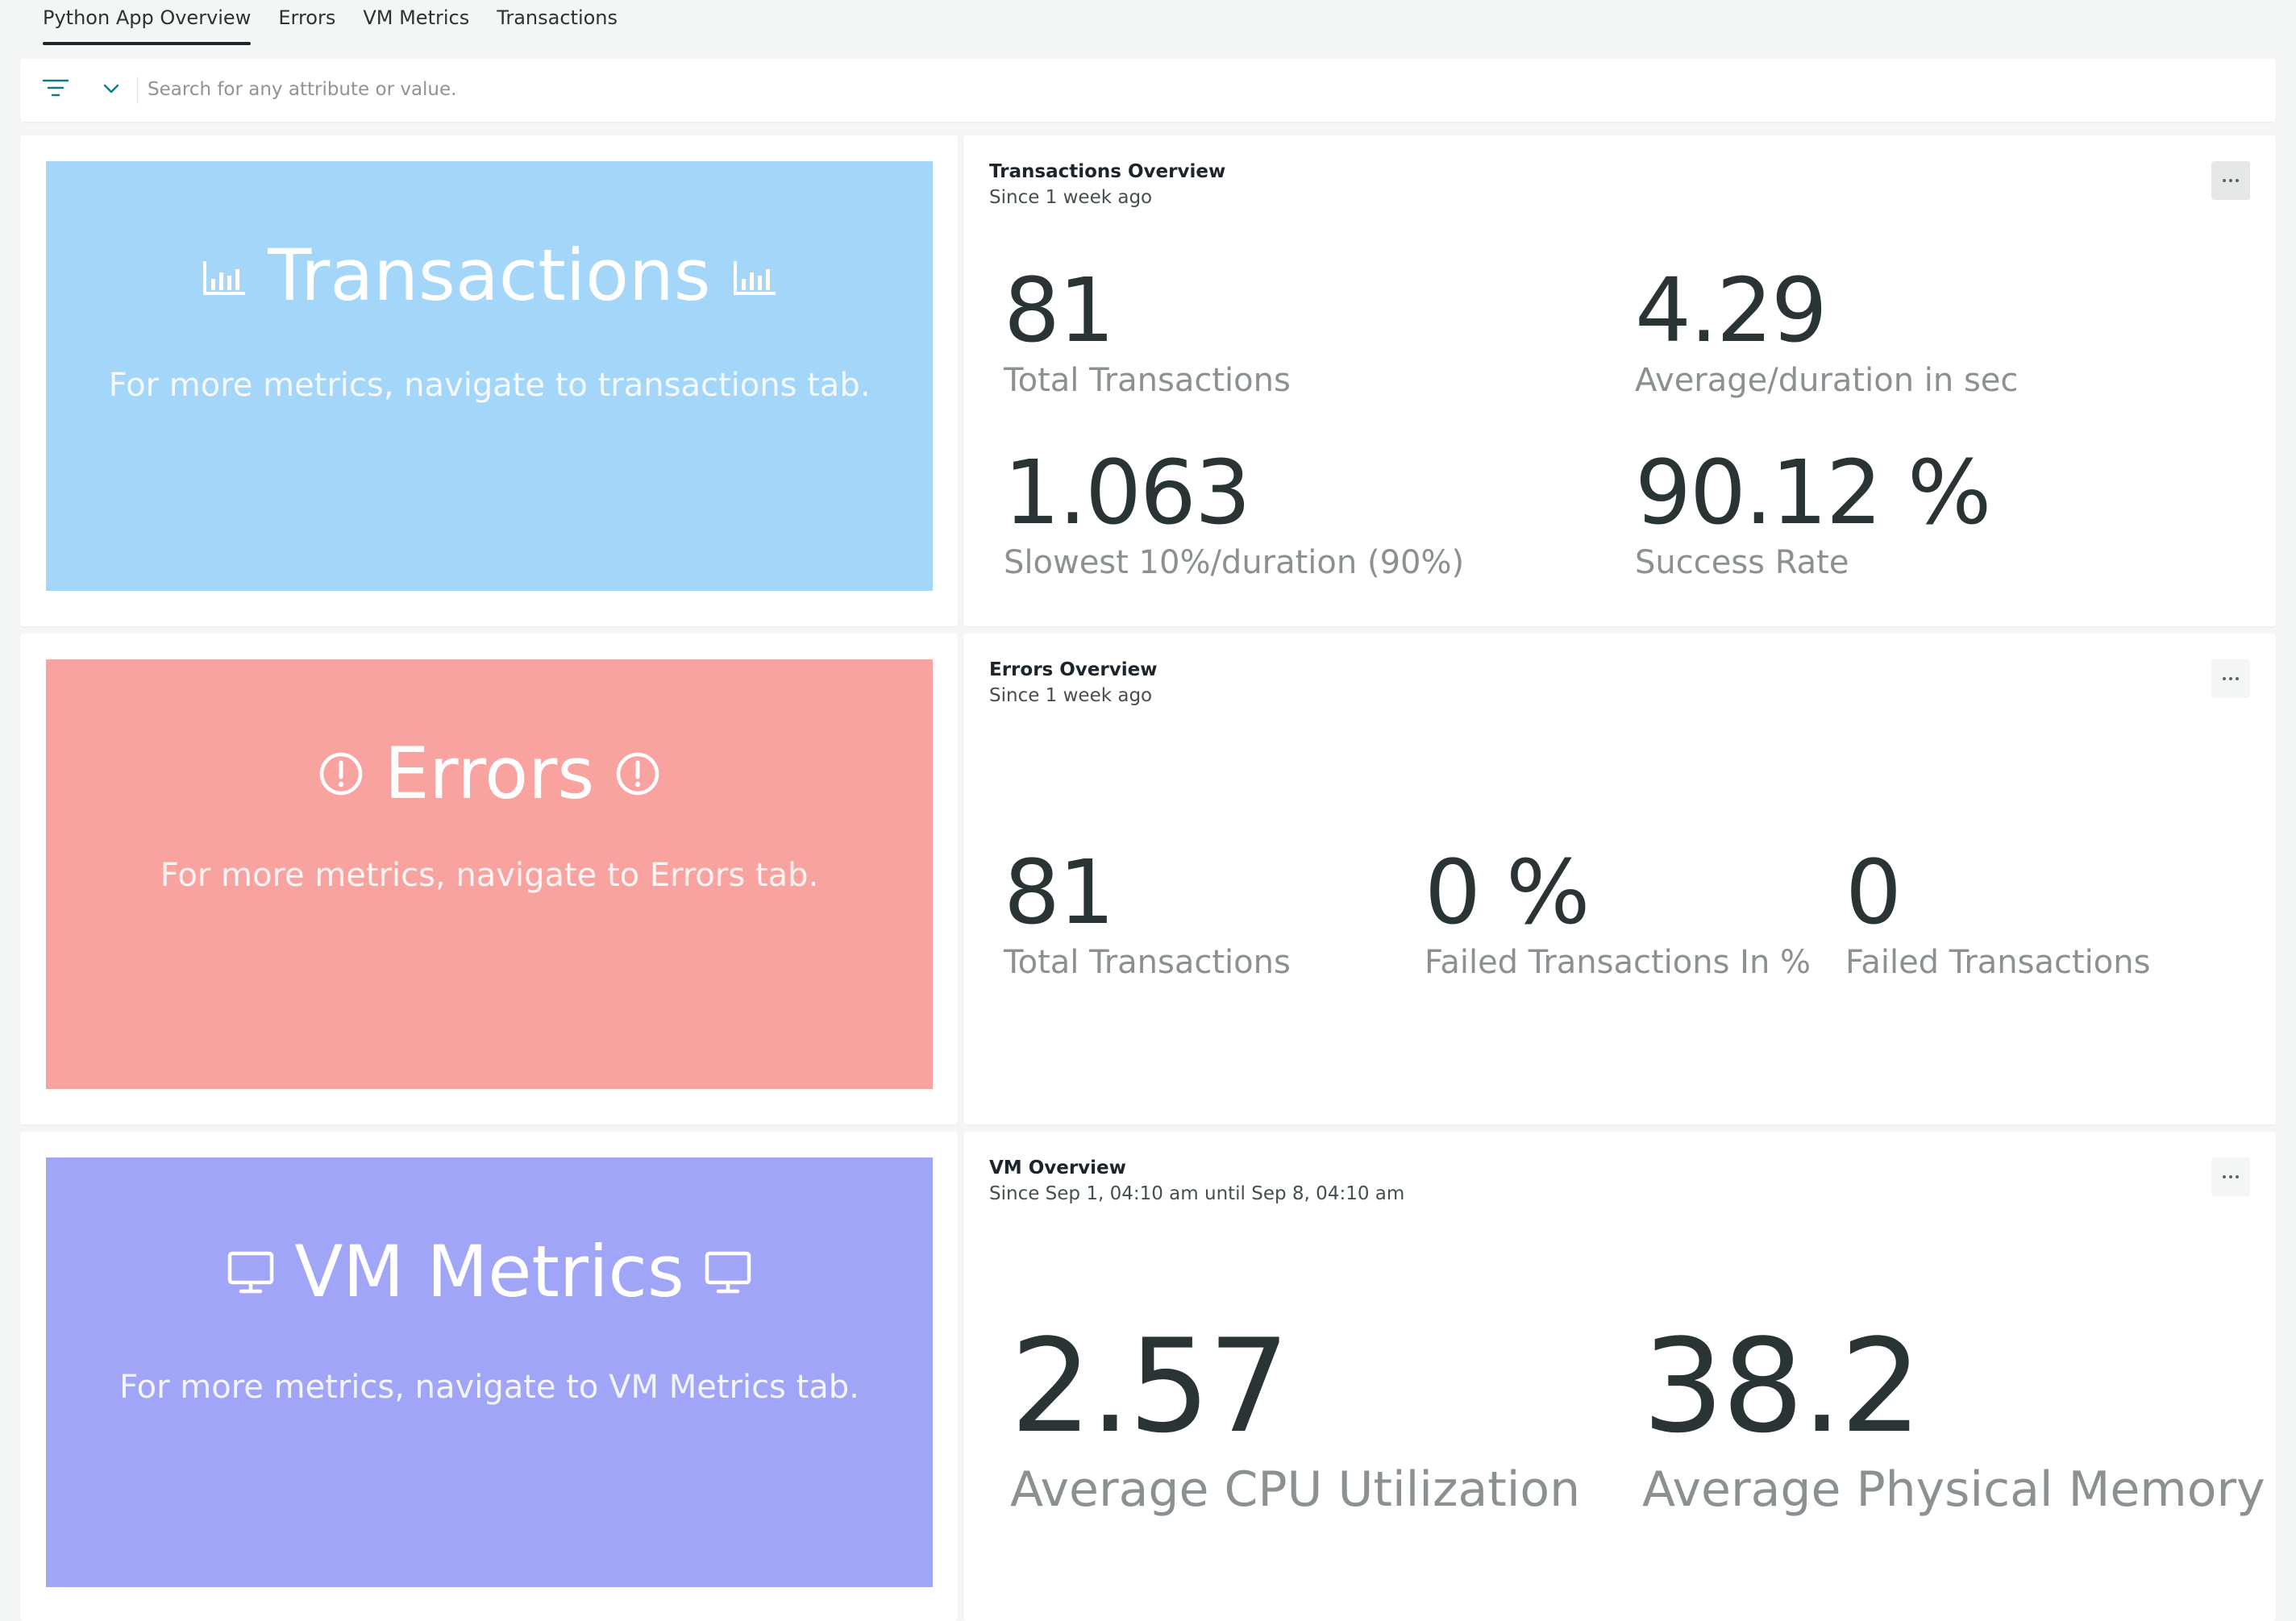 This screenshot has height=1621, width=2296. What do you see at coordinates (1954, 1414) in the screenshot?
I see `metric-average-memory: 38.2 Average Physical Memory` at bounding box center [1954, 1414].